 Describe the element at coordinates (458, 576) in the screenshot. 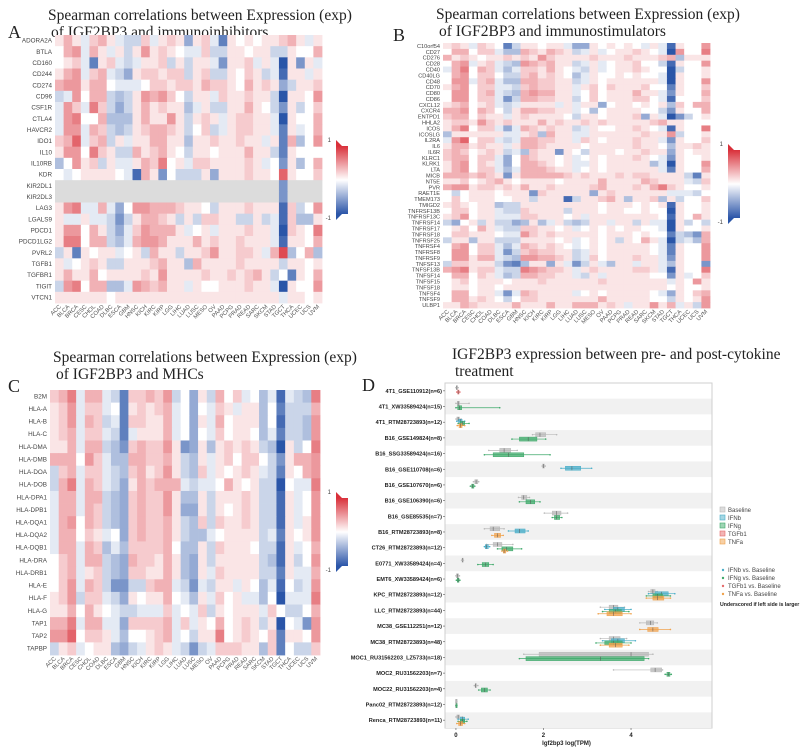

I see `box-baseline` at that location.